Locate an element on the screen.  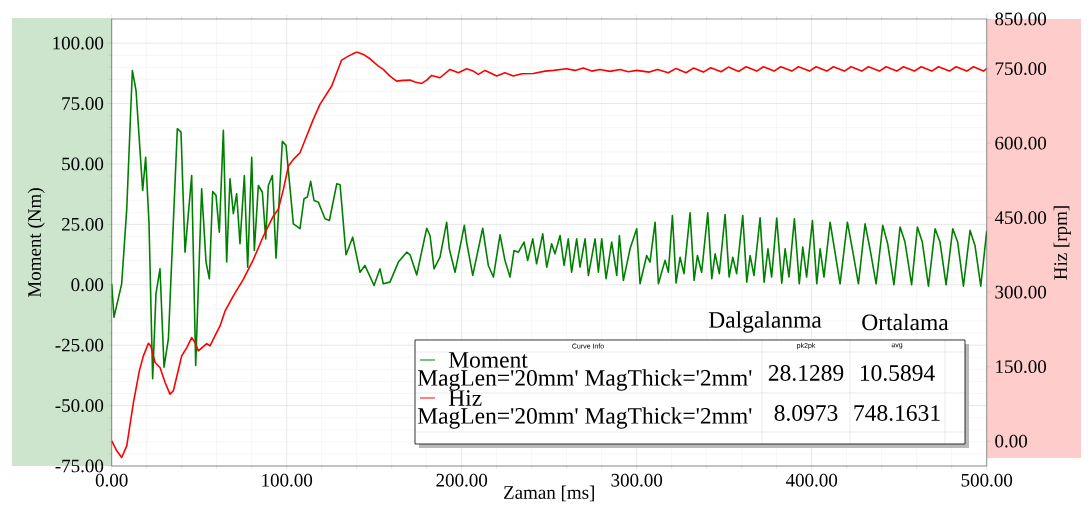
y2-tick-label: 450.00 is located at coordinates (1020, 218).